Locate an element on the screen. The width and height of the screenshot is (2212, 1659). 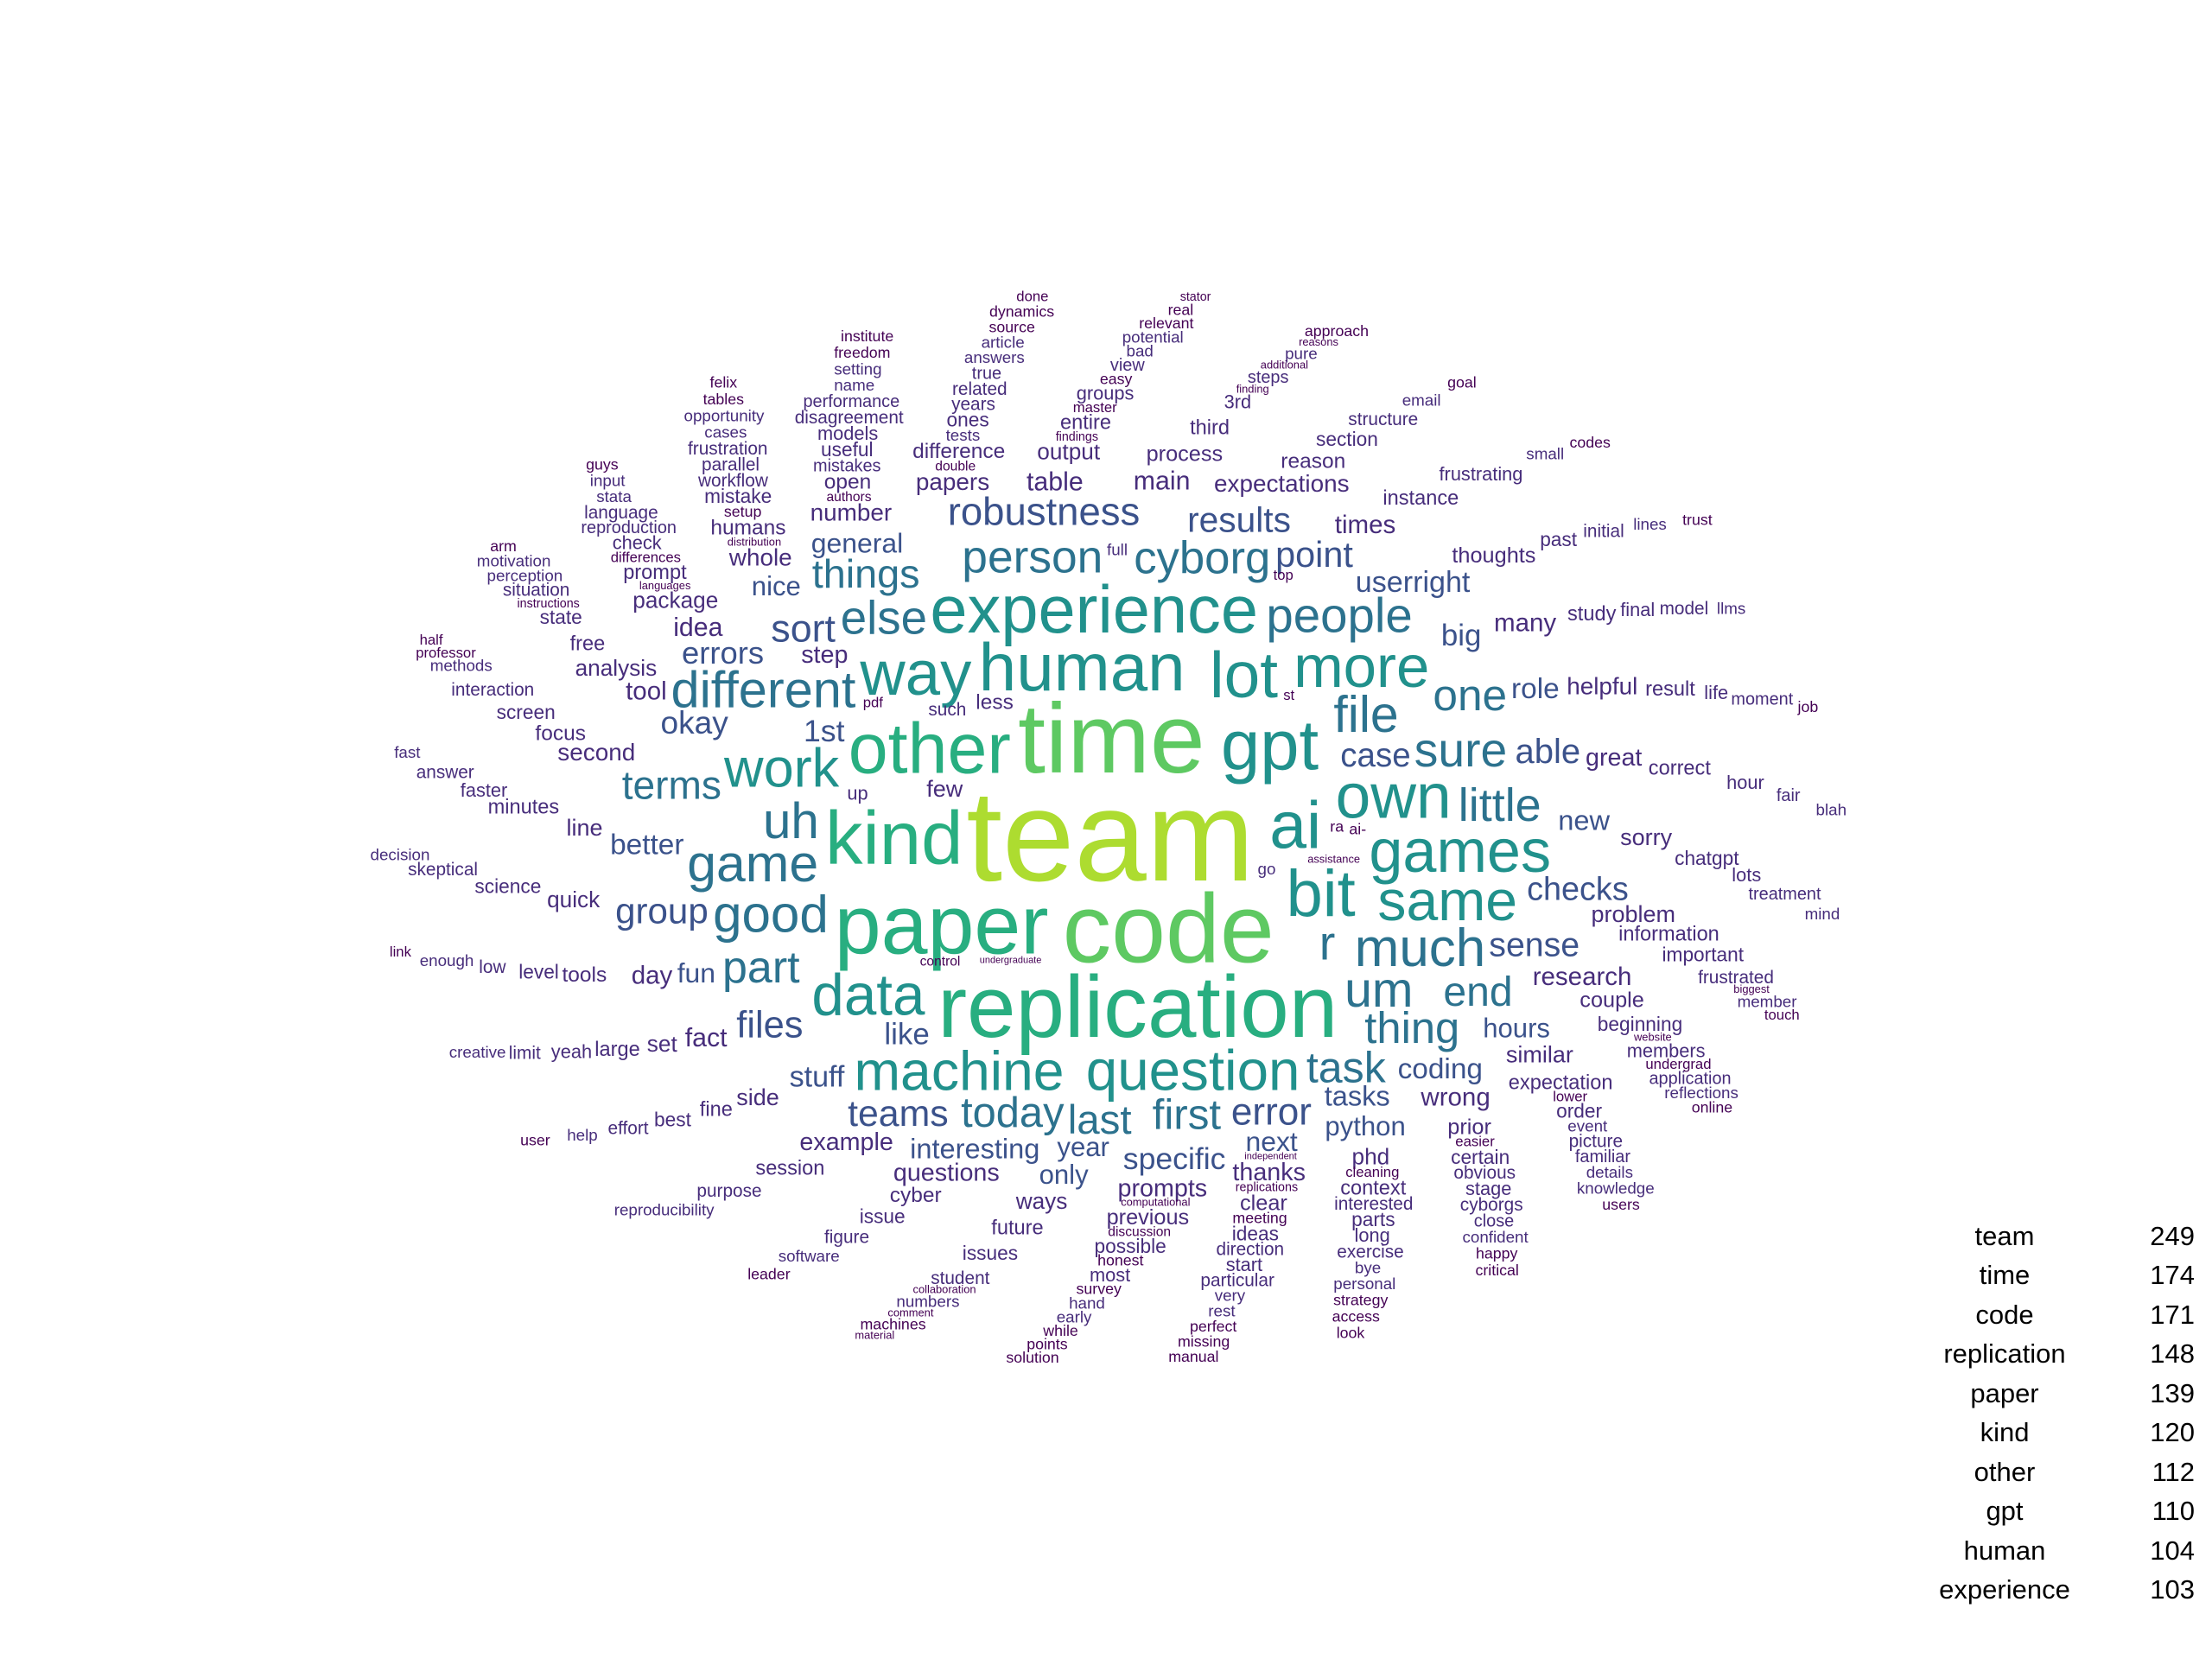
cloud-word: ai is located at coordinates (1295, 826).